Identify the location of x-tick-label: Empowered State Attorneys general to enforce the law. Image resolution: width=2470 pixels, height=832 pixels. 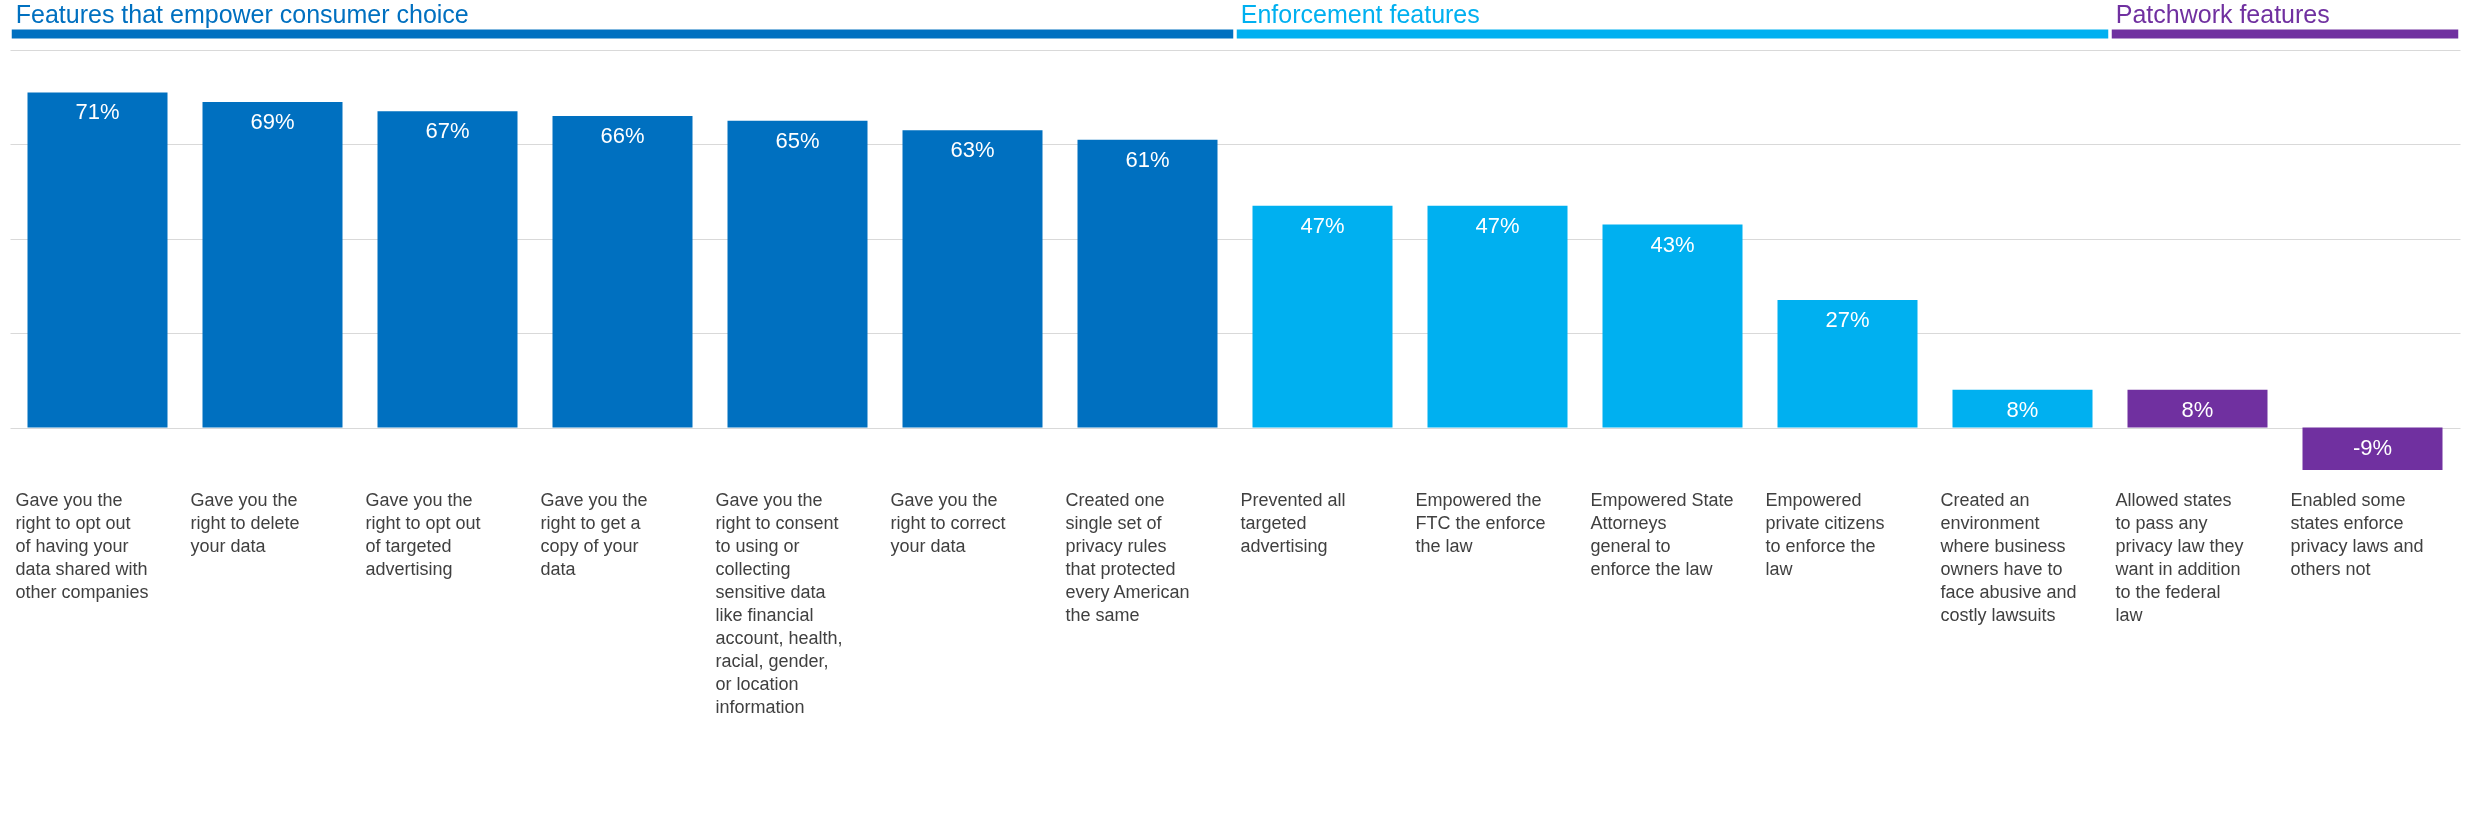
(1662, 534).